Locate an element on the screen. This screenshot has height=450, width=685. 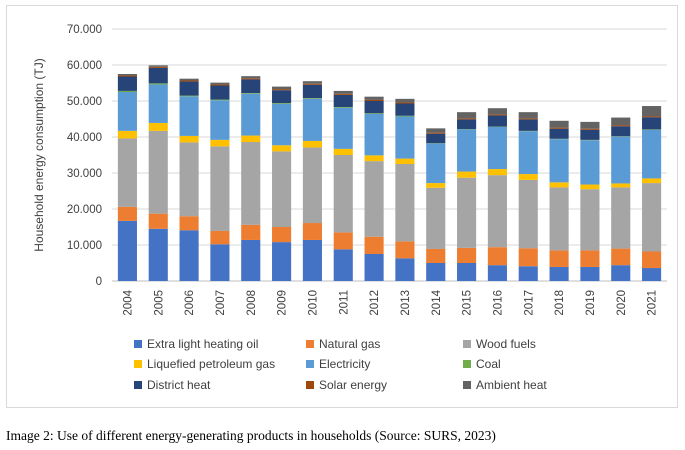
x-tick-label: 2012 is located at coordinates (375, 303).